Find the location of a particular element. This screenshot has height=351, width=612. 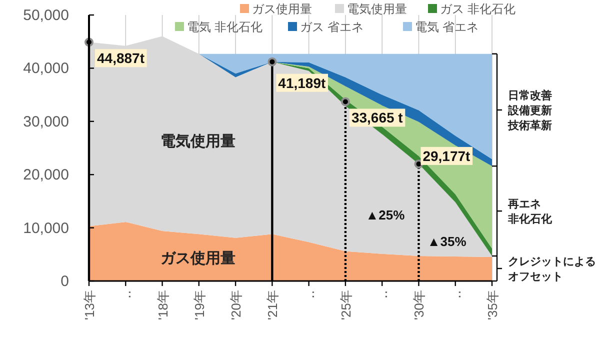

y-tick-label: 20,000 is located at coordinates (46, 175).